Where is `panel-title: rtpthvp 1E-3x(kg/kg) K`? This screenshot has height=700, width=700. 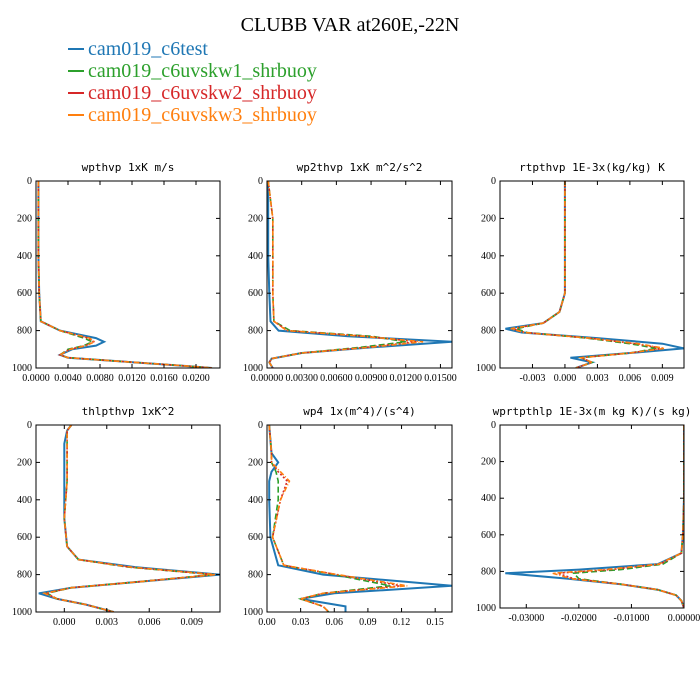 panel-title: rtpthvp 1E-3x(kg/kg) K is located at coordinates (592, 167).